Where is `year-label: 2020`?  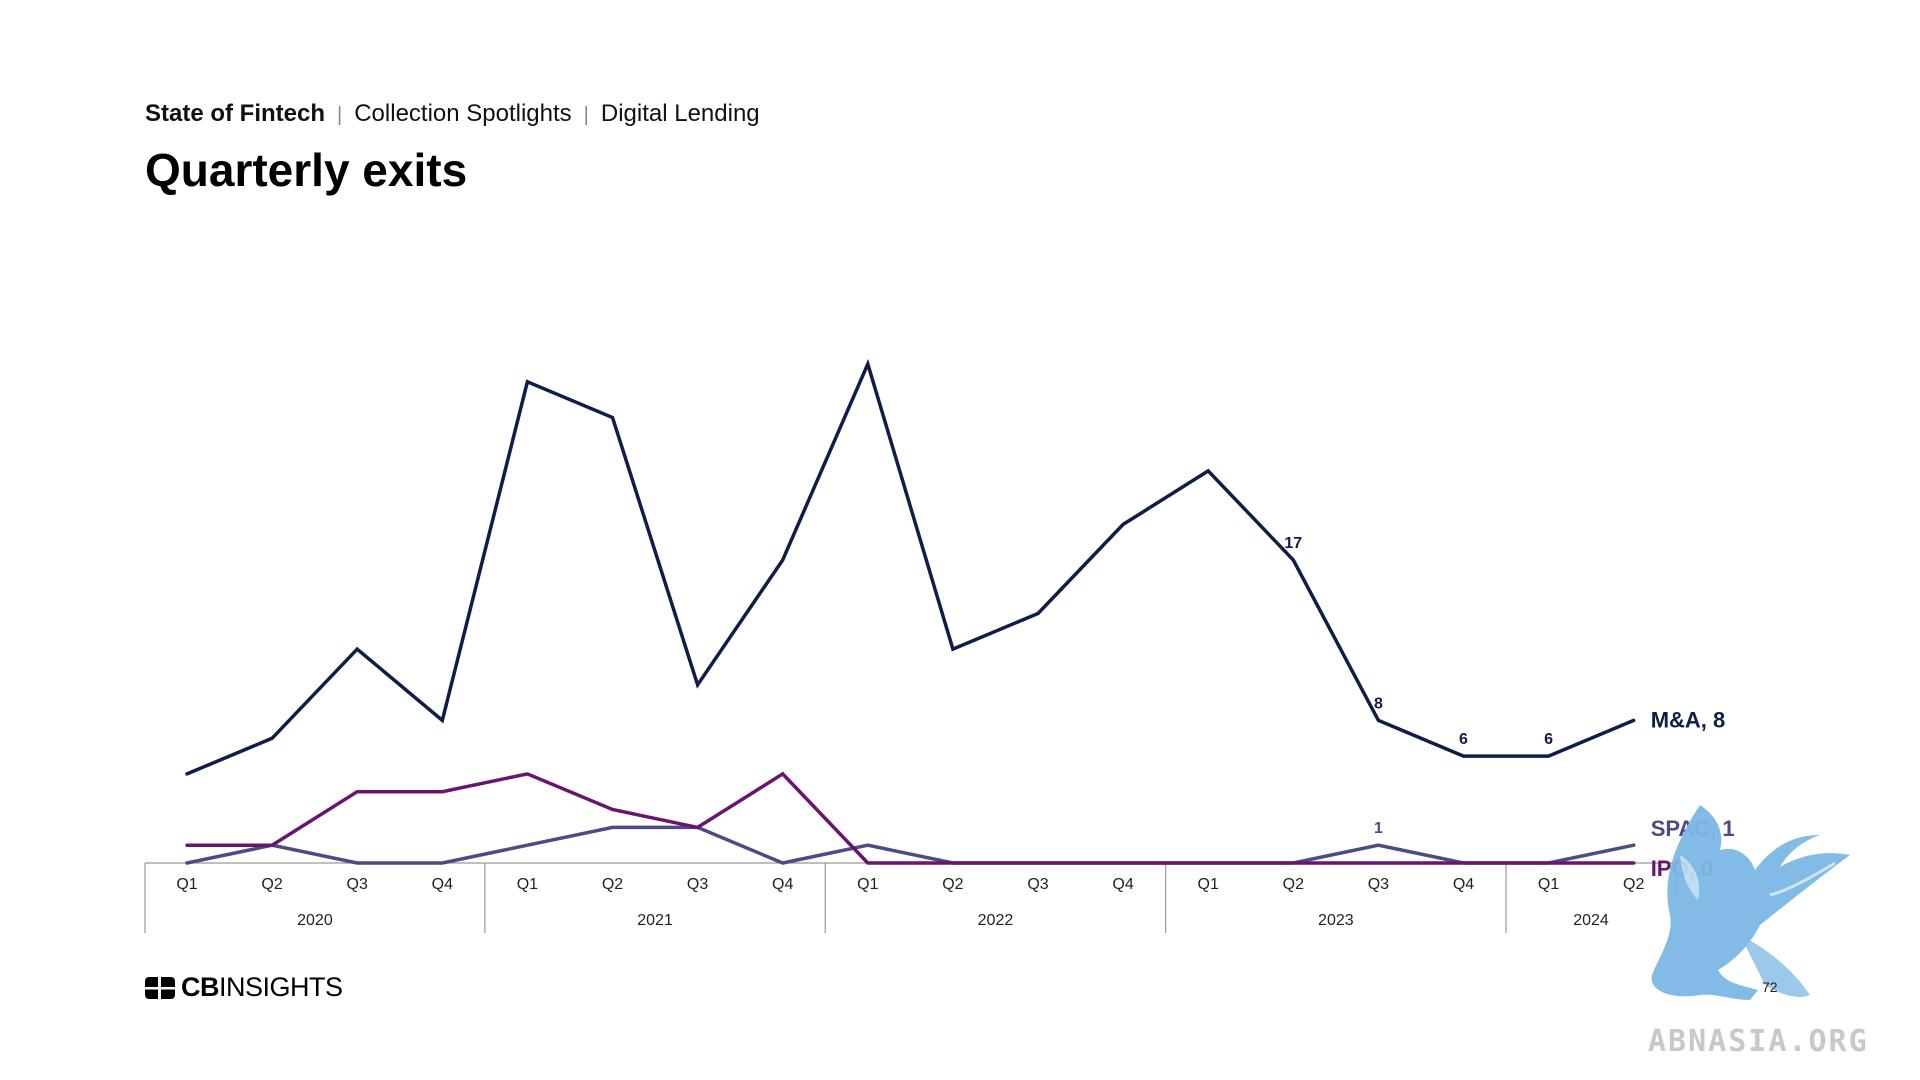 year-label: 2020 is located at coordinates (315, 920).